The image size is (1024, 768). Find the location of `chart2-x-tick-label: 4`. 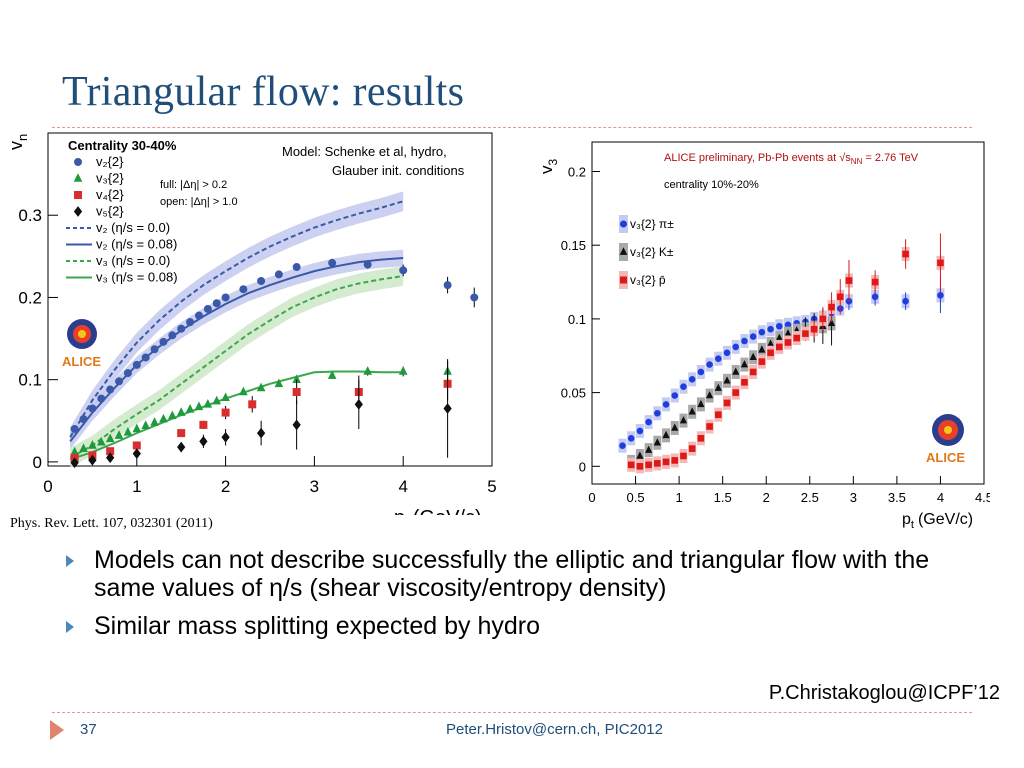

chart2-x-tick-label: 4 is located at coordinates (940, 497).